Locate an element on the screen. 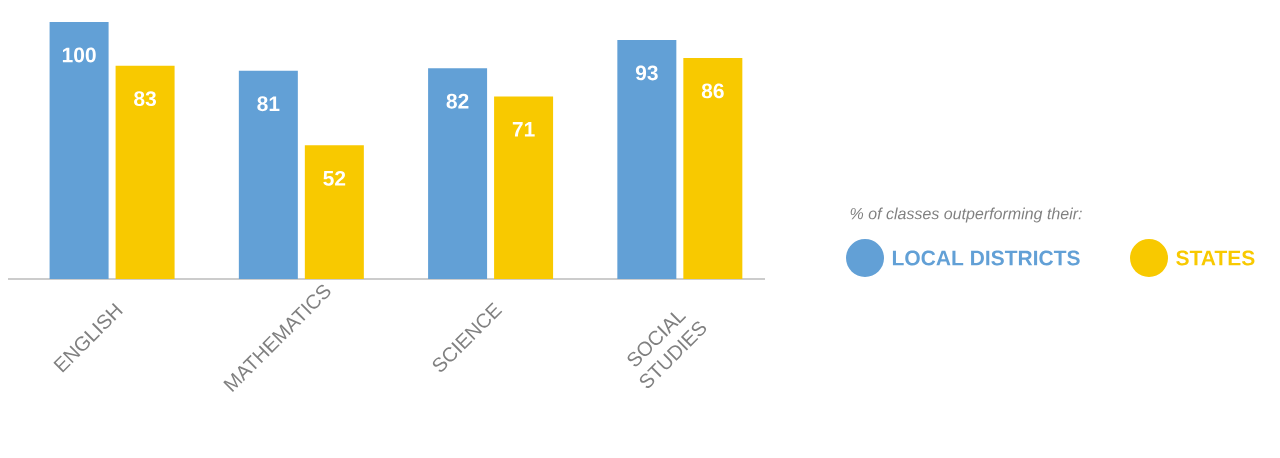  legend-title: % of classes outperforming their: is located at coordinates (966, 215).